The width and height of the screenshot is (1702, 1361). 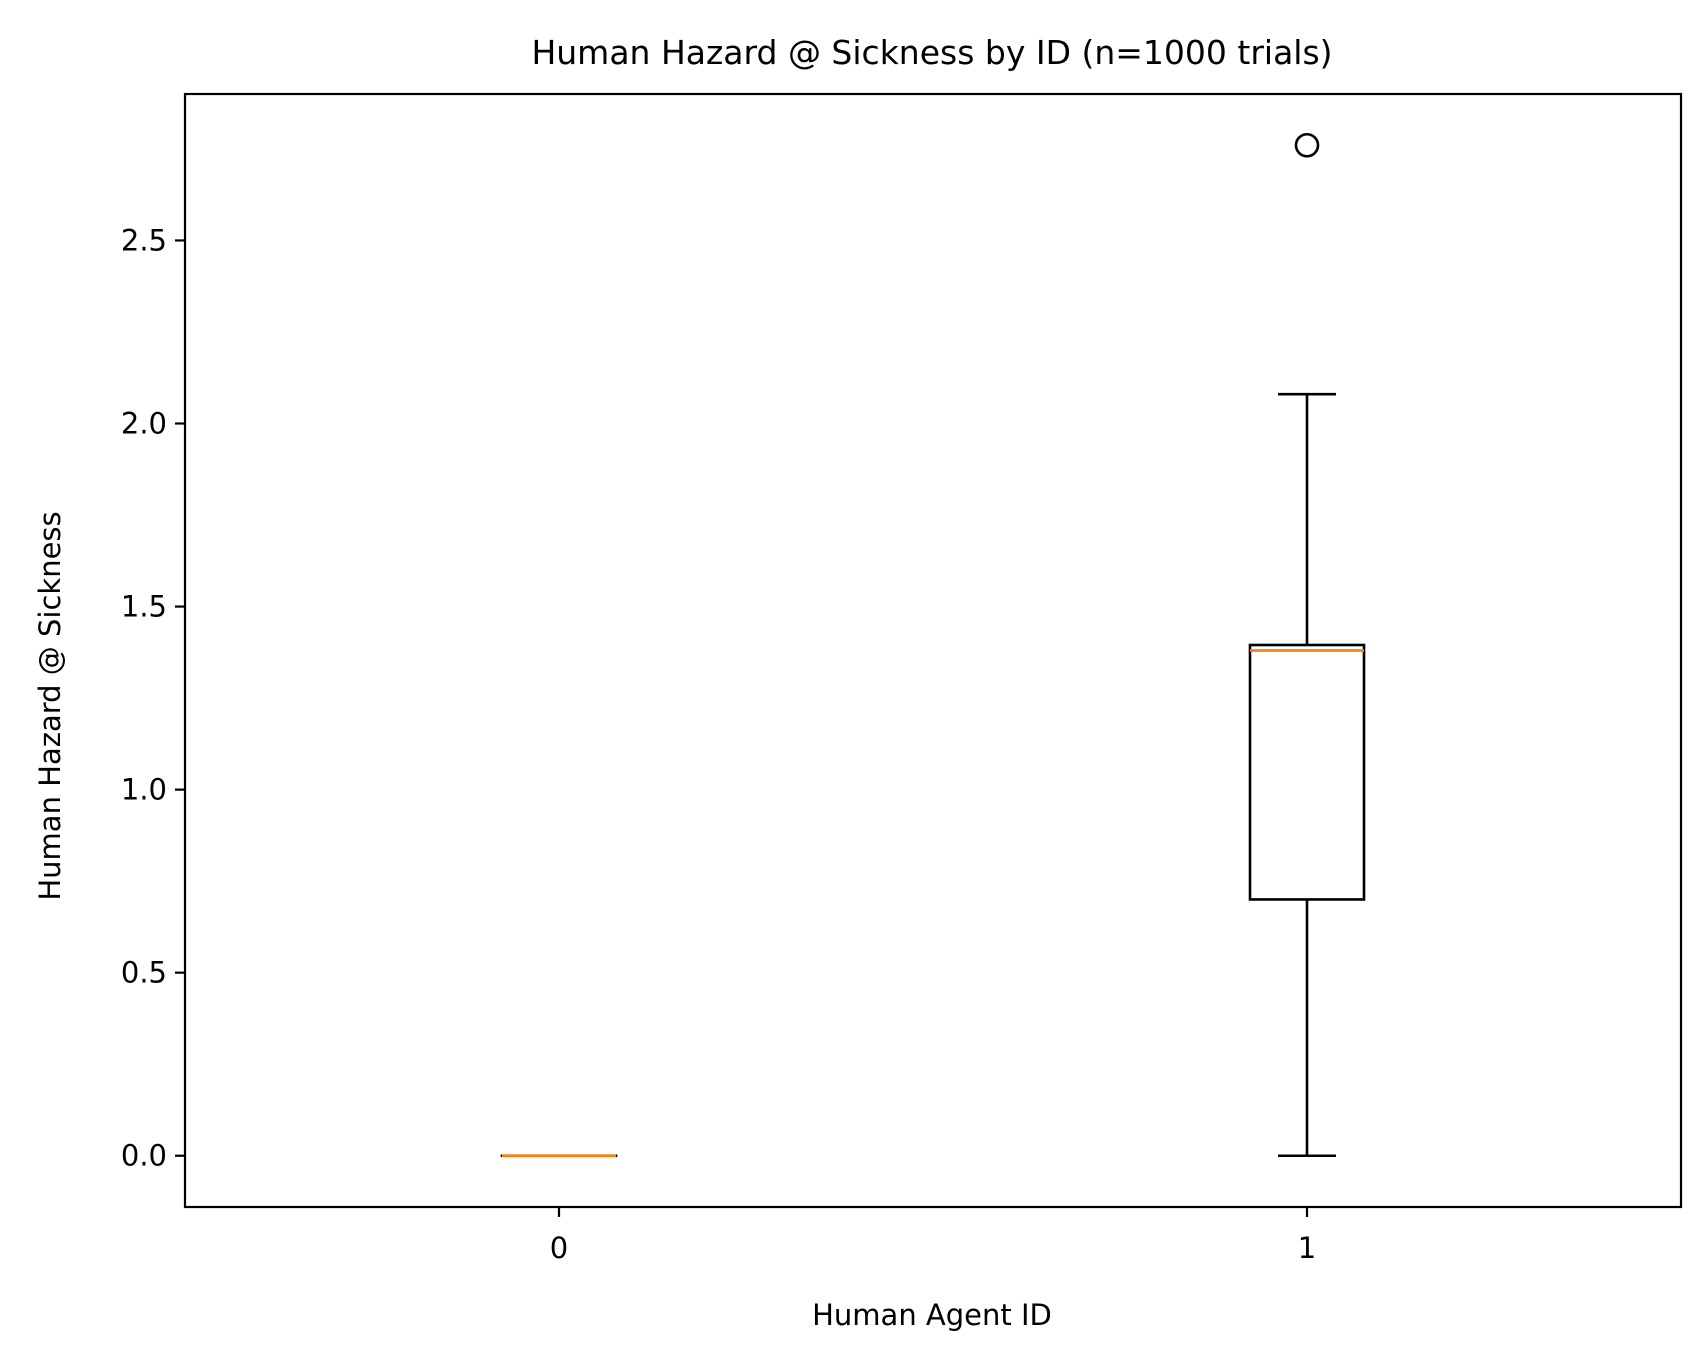 What do you see at coordinates (50, 705) in the screenshot?
I see `y-axis-label: Human Hazard @ Sickness` at bounding box center [50, 705].